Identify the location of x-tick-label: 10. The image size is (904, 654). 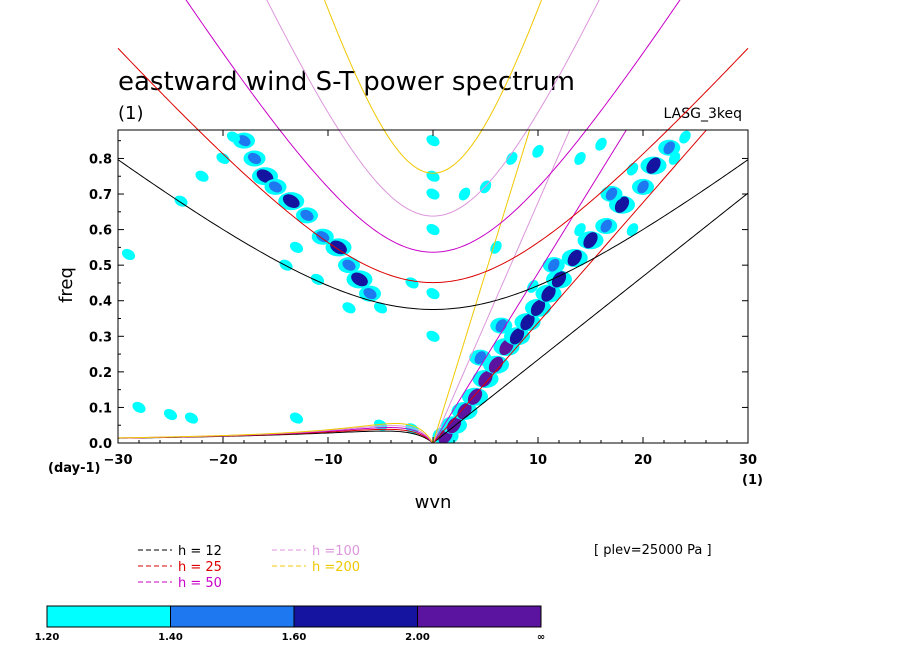
(538, 460).